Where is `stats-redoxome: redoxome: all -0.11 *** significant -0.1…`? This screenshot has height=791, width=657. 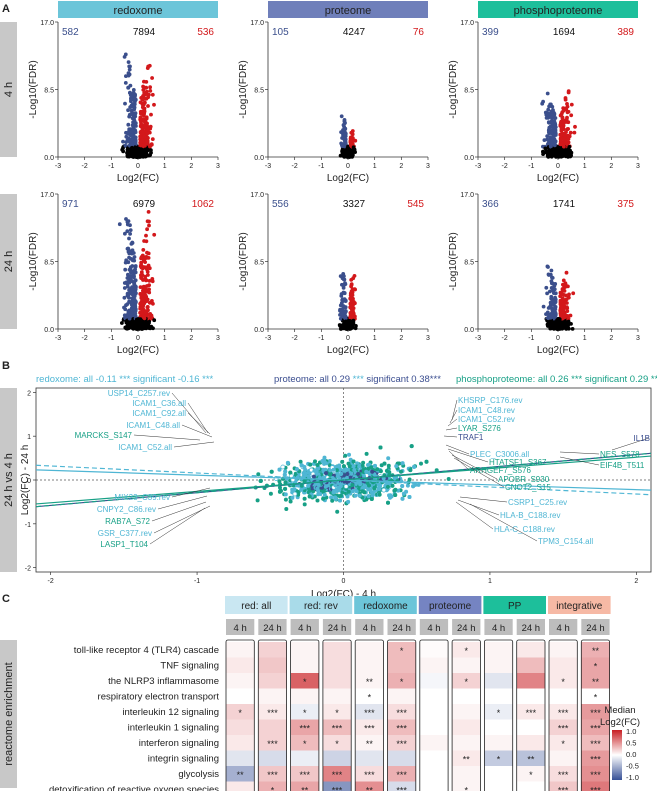 stats-redoxome: redoxome: all -0.11 *** significant -0.1… is located at coordinates (125, 379).